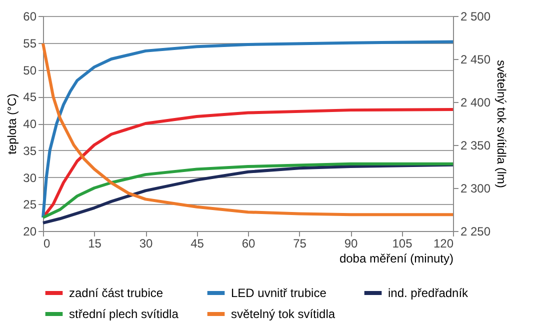 This screenshot has height=332, width=550. I want to click on y2-tick-label: 2 450, so click(475, 59).